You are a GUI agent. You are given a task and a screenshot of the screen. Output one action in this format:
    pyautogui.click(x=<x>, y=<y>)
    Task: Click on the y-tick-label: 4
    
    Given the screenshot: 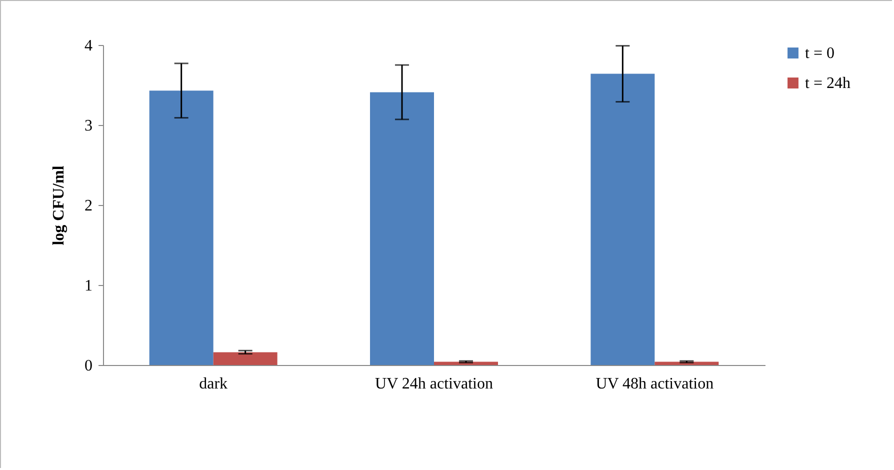 What is the action you would take?
    pyautogui.click(x=88, y=46)
    